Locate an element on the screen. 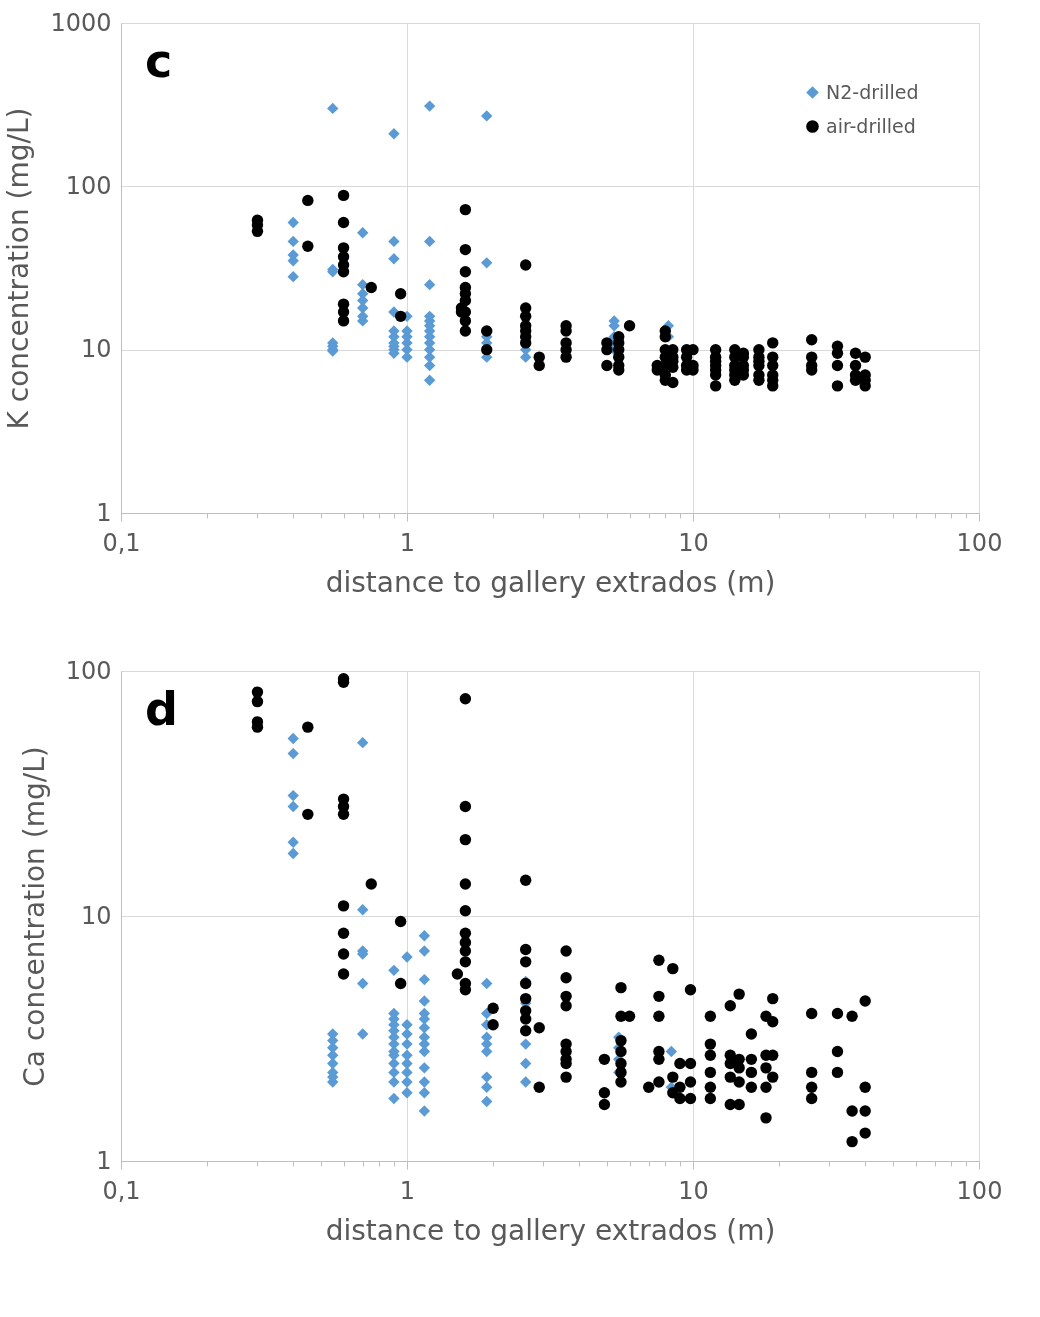  y-axis-title: Ca concentration (mg/L) is located at coordinates (34, 916).